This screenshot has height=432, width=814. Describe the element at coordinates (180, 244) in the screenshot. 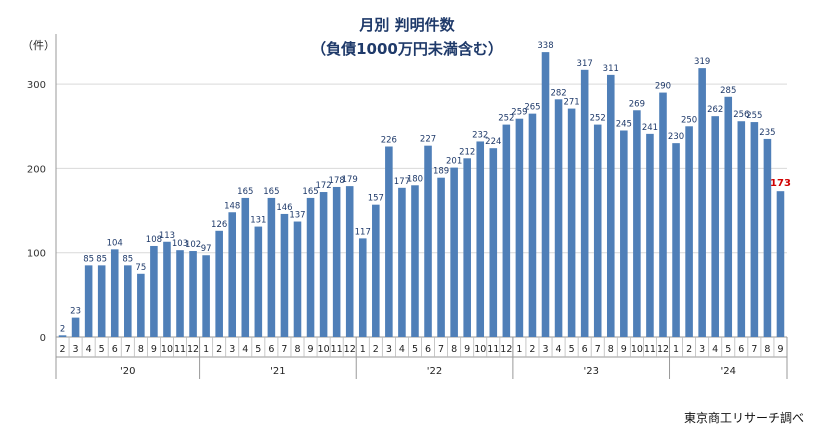

I see `data-label: 103` at that location.